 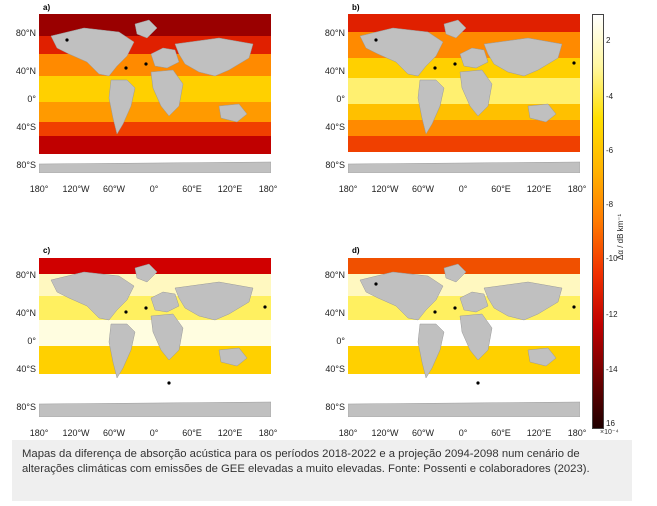 What do you see at coordinates (610, 96) in the screenshot?
I see `colorbar-tick: -4` at bounding box center [610, 96].